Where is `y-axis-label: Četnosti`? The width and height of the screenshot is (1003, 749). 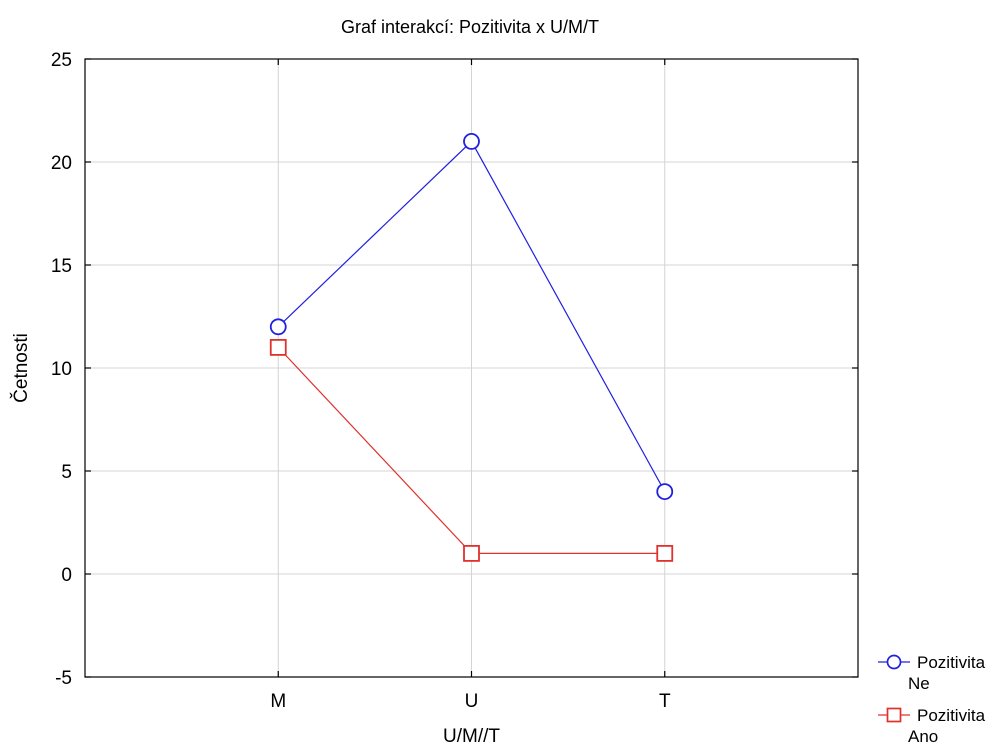
y-axis-label: Četnosti is located at coordinates (21, 368).